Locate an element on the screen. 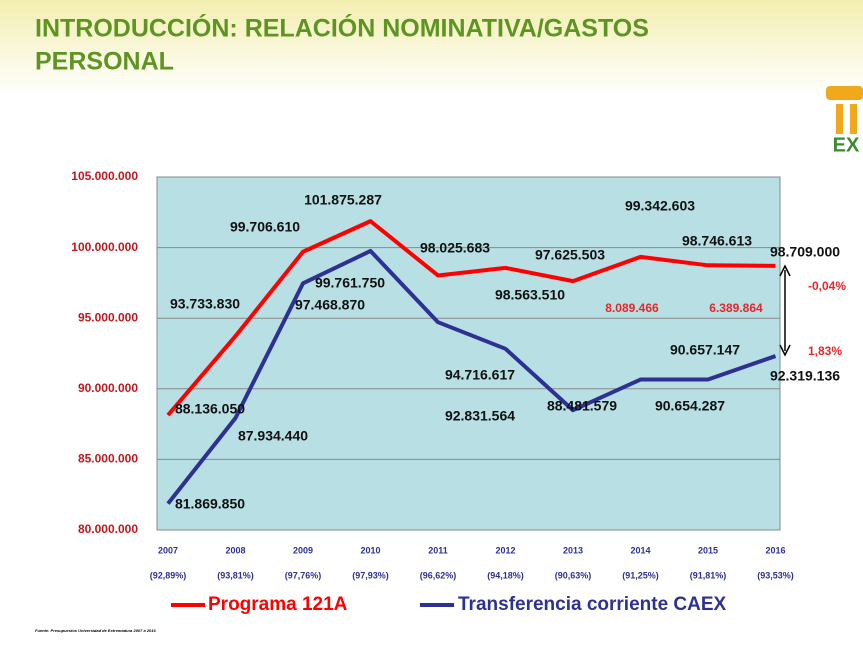 The image size is (863, 651). x-tick-sublabel: (93,81%) is located at coordinates (235, 575).